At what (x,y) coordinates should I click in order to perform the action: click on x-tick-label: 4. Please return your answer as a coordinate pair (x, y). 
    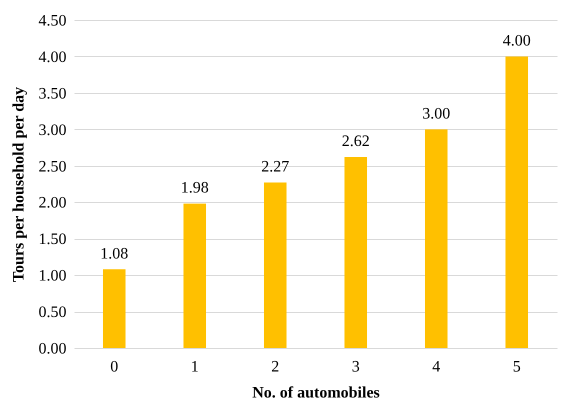
    Looking at the image, I should click on (436, 367).